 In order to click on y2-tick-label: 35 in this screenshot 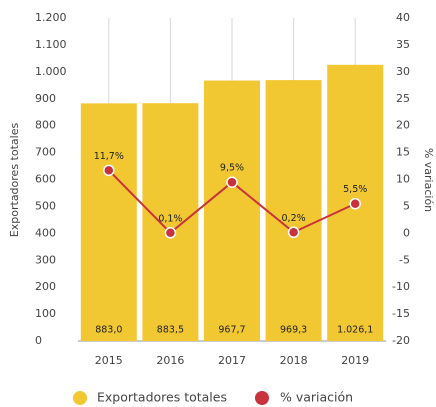, I will do `click(403, 44)`.